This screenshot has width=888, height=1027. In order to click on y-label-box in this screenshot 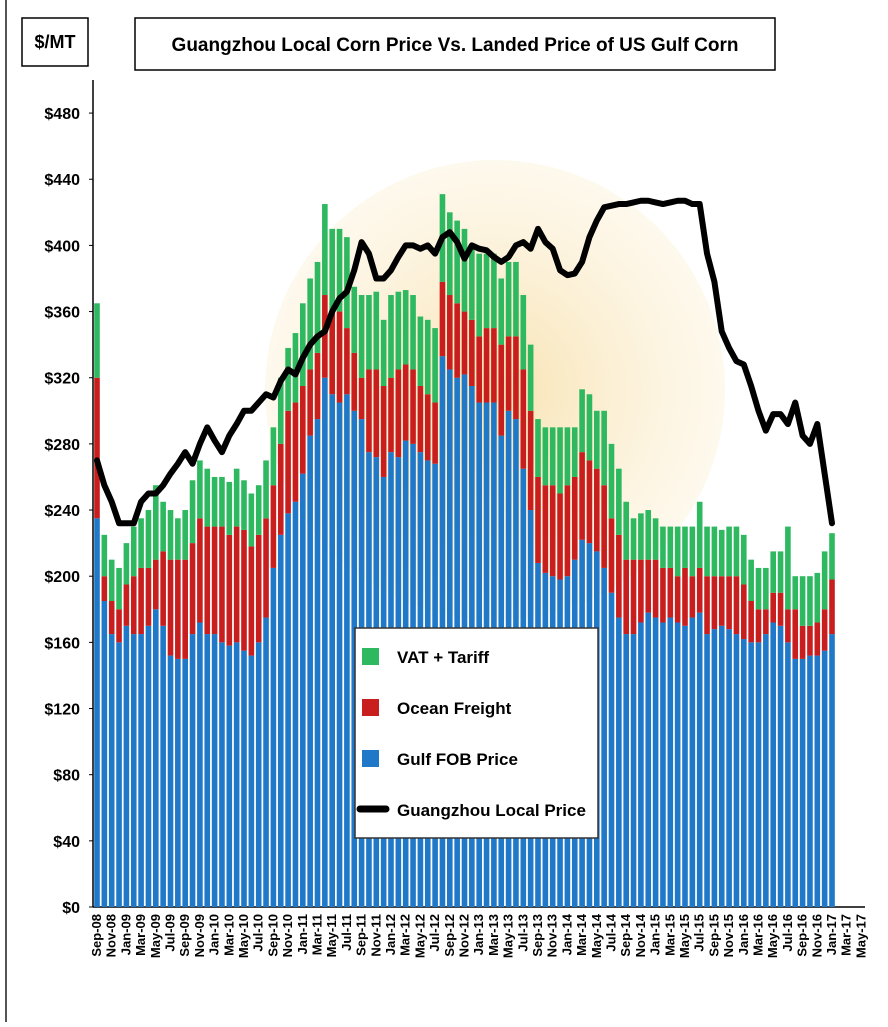, I will do `click(55, 42)`.